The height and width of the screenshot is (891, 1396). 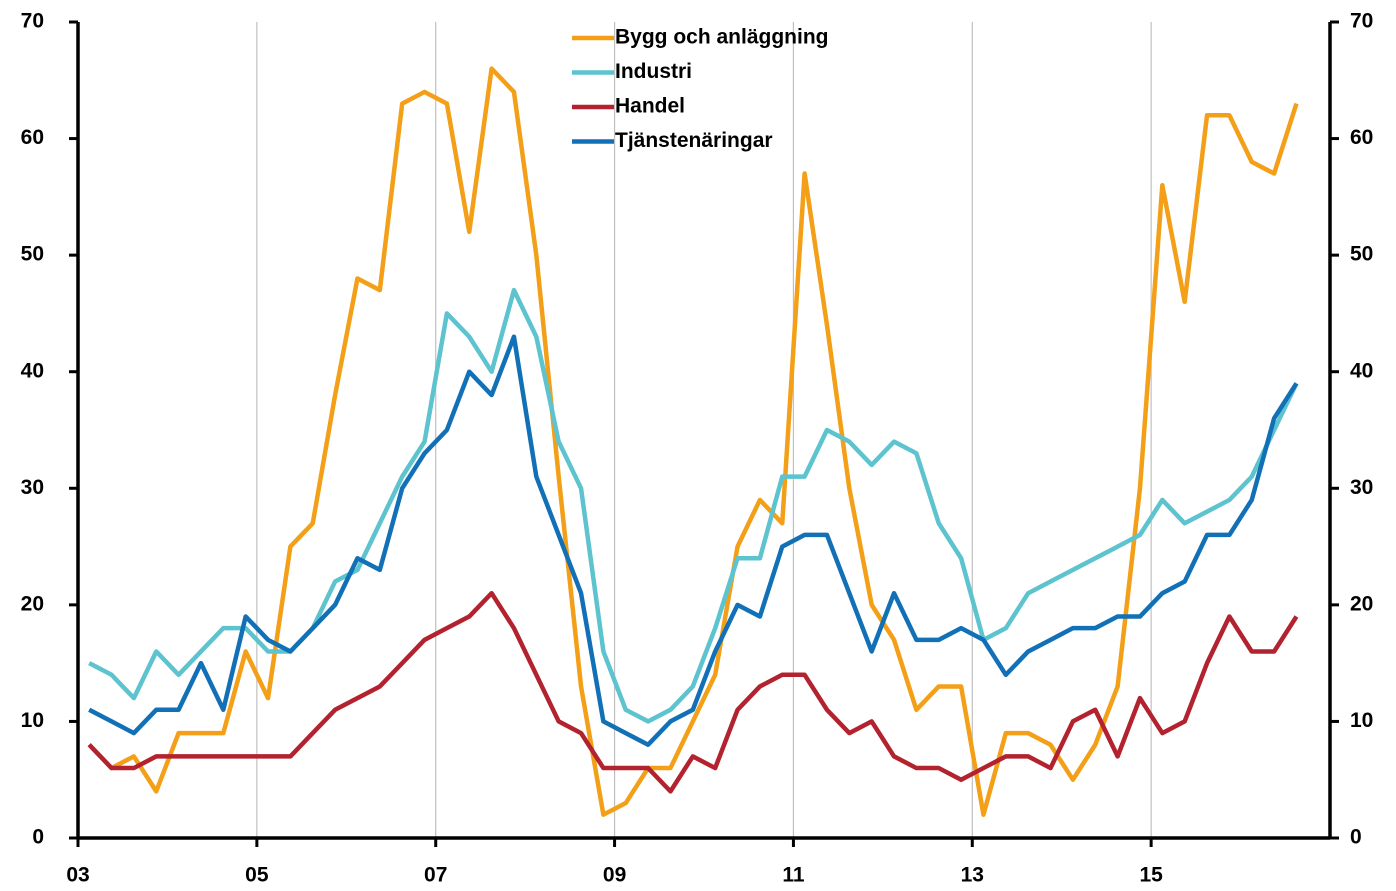 I want to click on legend-label: Bygg och anläggning, so click(x=722, y=37).